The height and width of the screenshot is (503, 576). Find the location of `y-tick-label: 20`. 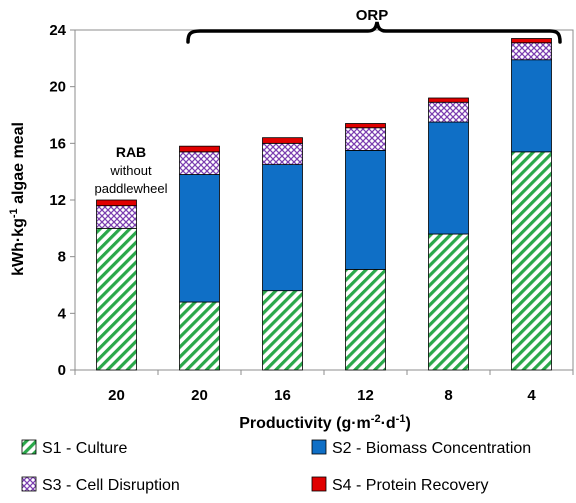

y-tick-label: 20 is located at coordinates (57, 87).